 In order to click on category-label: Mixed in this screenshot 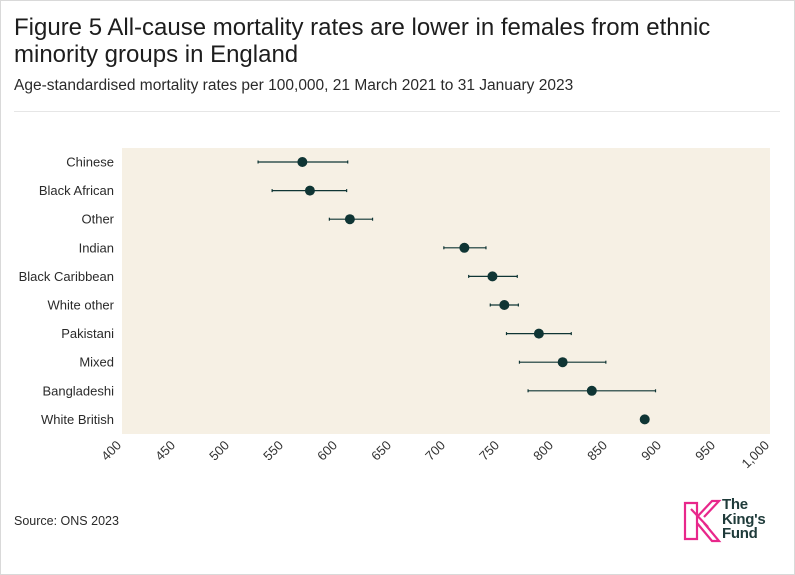, I will do `click(96, 362)`.